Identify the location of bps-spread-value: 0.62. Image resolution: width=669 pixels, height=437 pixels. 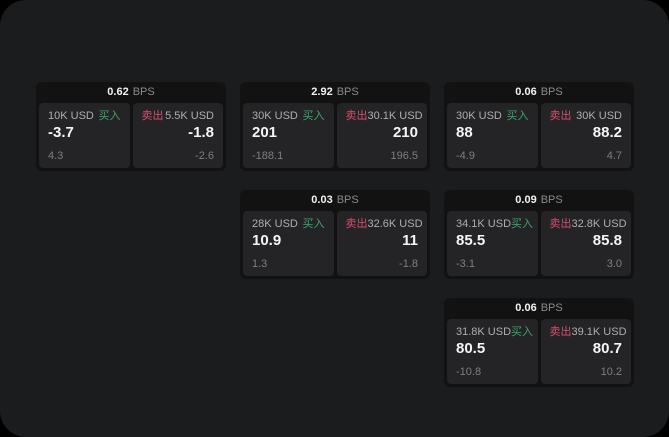
(118, 92).